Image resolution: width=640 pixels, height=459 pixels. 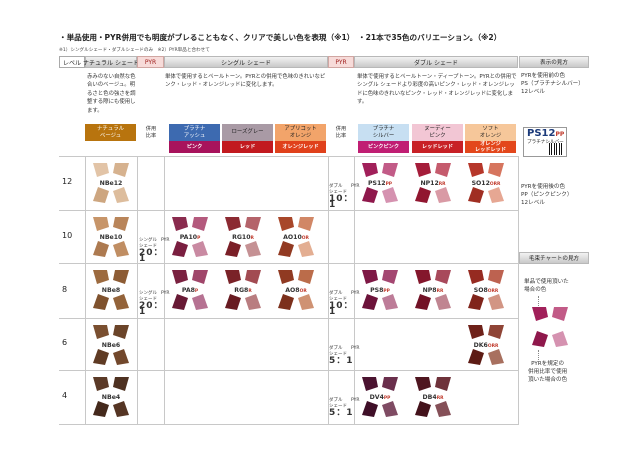 What do you see at coordinates (67, 235) in the screenshot?
I see `level-label: 10` at bounding box center [67, 235].